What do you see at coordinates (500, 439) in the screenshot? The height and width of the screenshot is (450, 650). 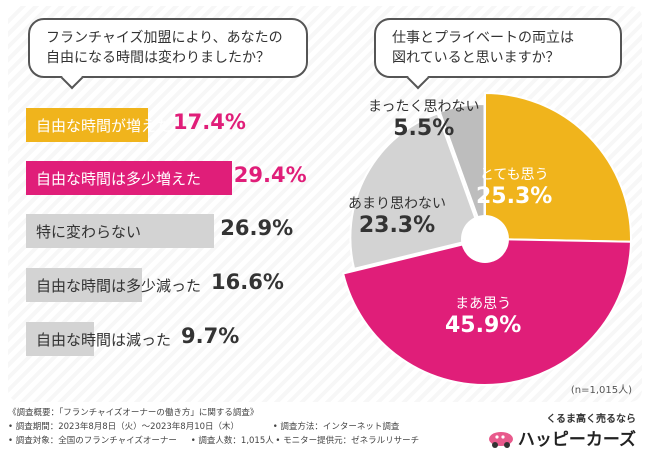 I see `car-mascot-icon` at bounding box center [500, 439].